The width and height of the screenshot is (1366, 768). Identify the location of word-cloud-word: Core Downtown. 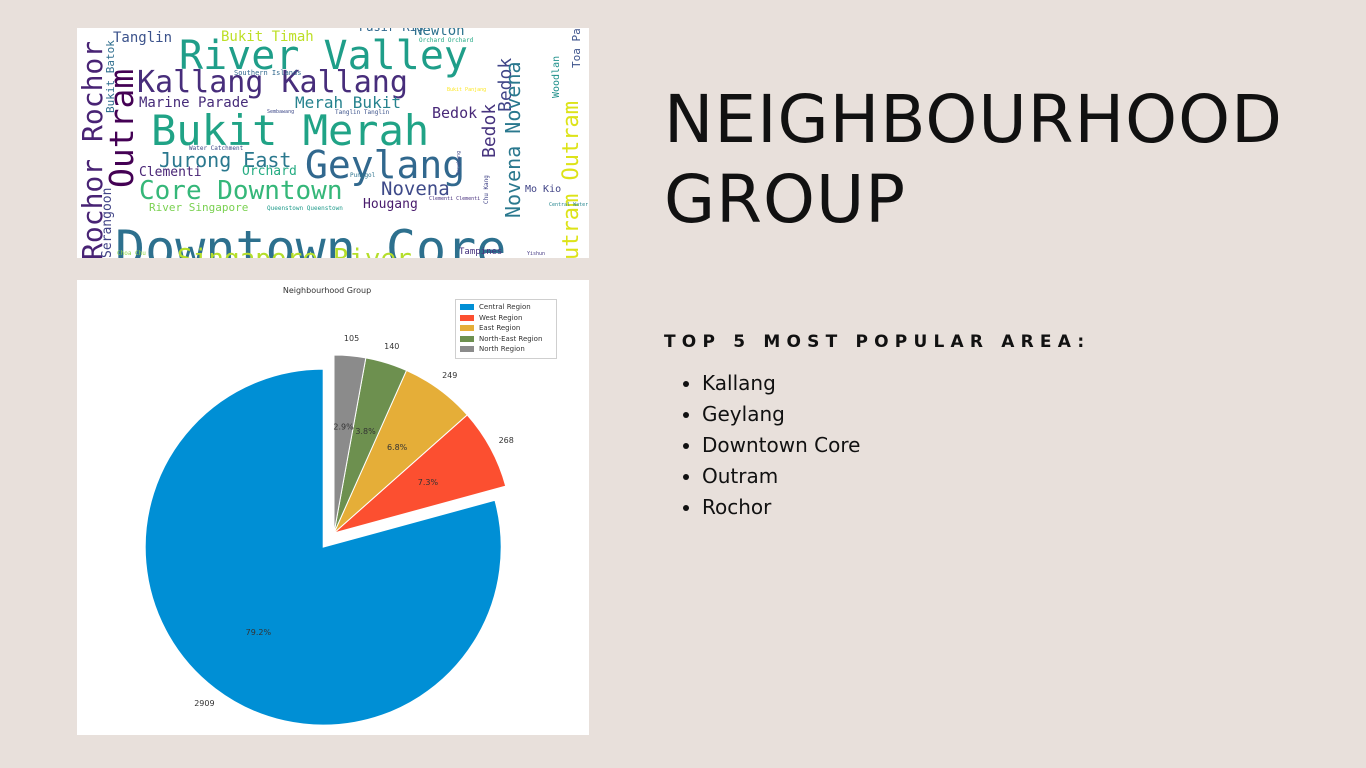
(241, 191).